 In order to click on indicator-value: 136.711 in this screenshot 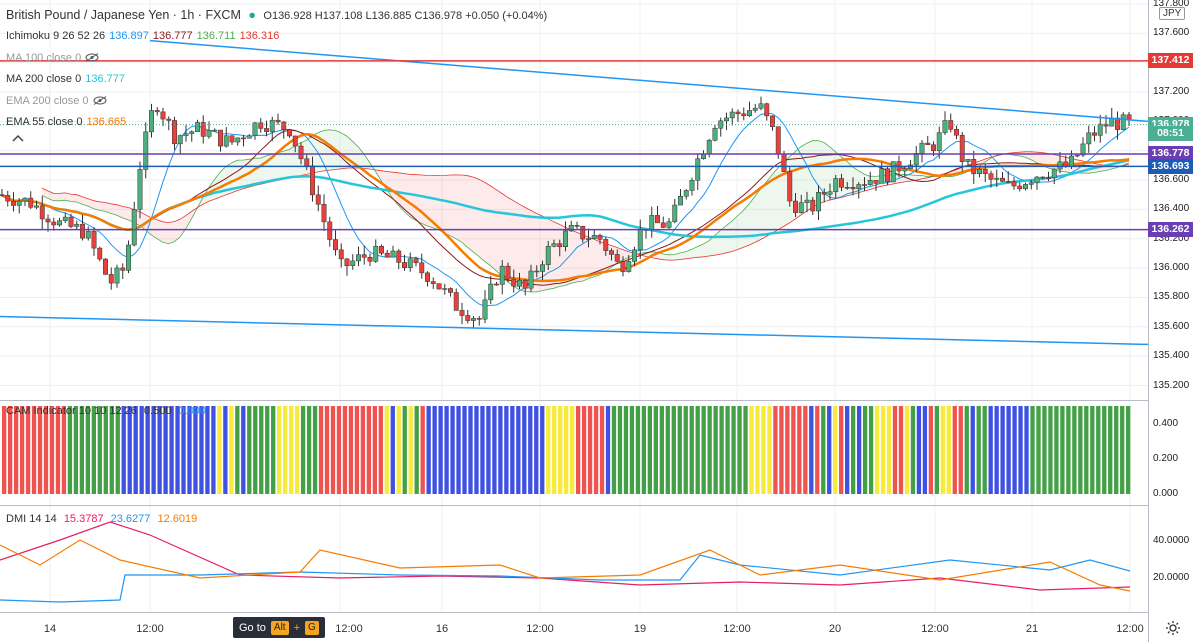, I will do `click(216, 36)`.